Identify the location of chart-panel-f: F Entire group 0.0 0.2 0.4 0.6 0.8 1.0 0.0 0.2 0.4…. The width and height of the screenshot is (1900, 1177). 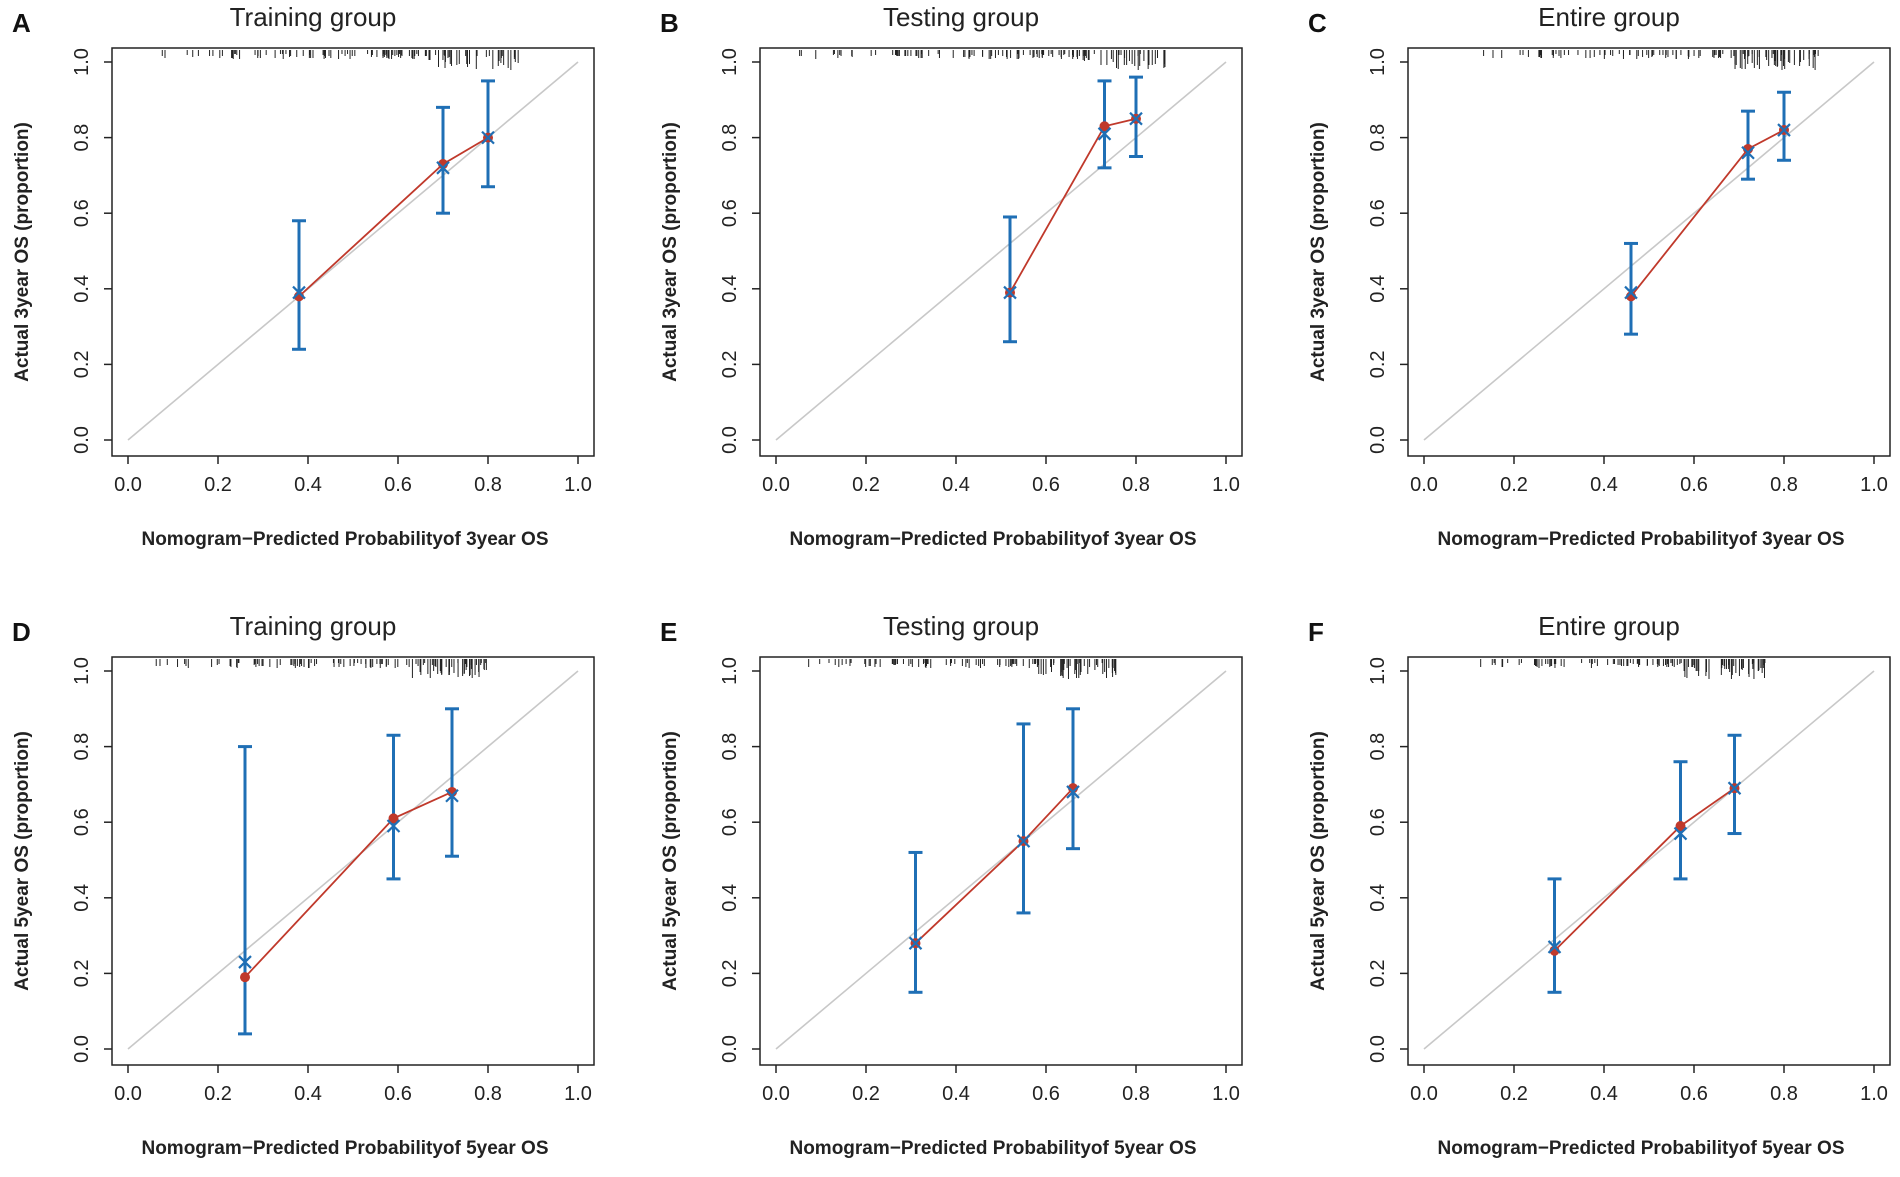
(1599, 885).